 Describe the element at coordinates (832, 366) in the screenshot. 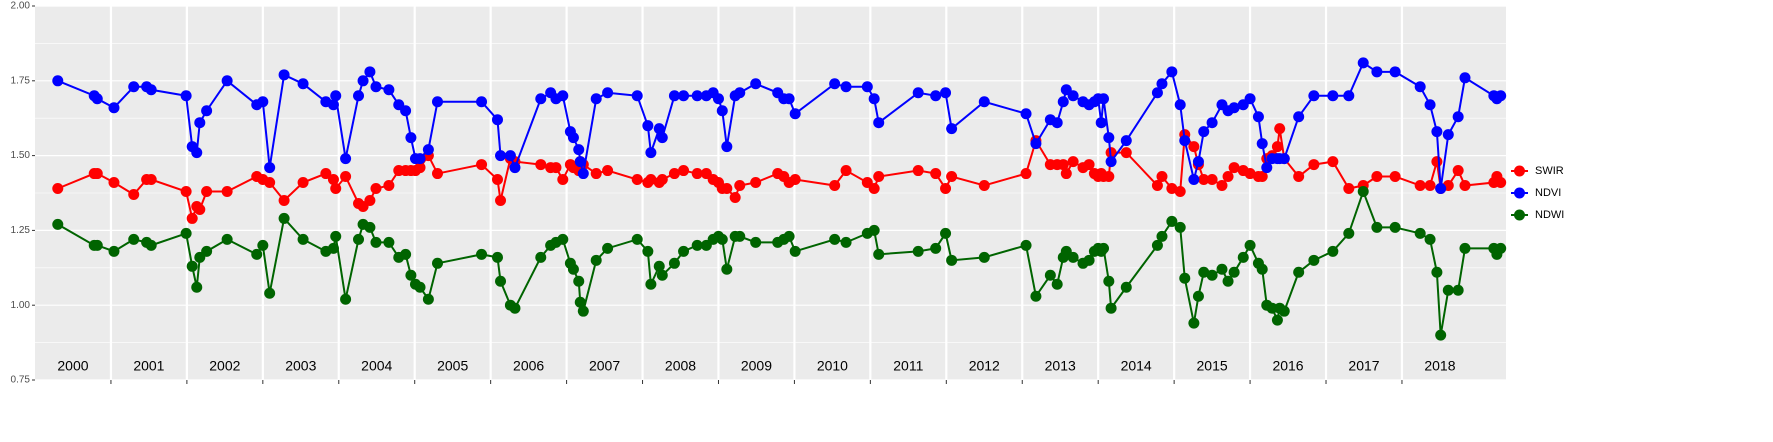

I see `year-label: 2010` at that location.